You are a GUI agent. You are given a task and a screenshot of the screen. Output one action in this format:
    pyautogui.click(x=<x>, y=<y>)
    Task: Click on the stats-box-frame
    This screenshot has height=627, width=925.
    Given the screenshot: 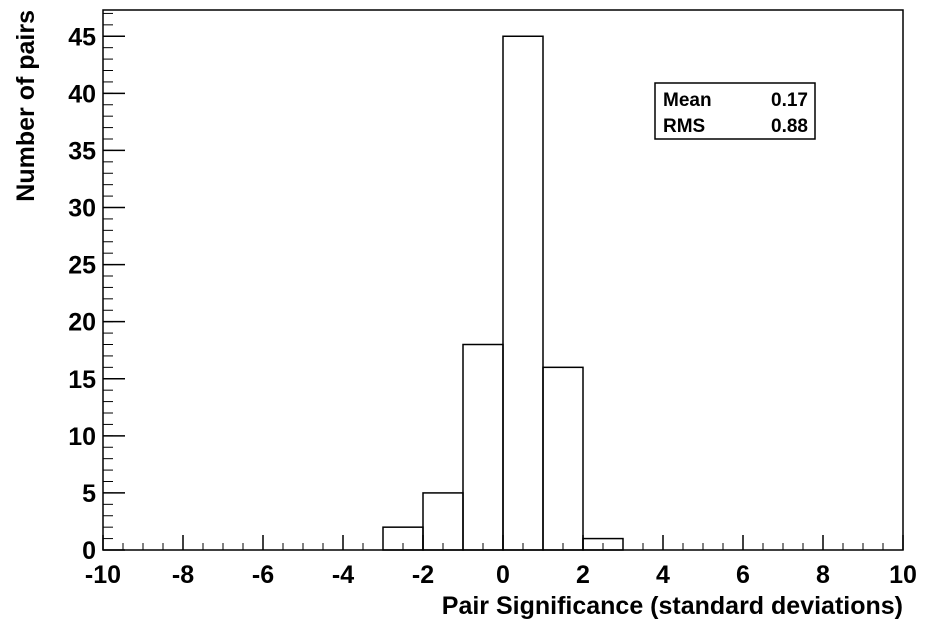 What is the action you would take?
    pyautogui.click(x=735, y=111)
    